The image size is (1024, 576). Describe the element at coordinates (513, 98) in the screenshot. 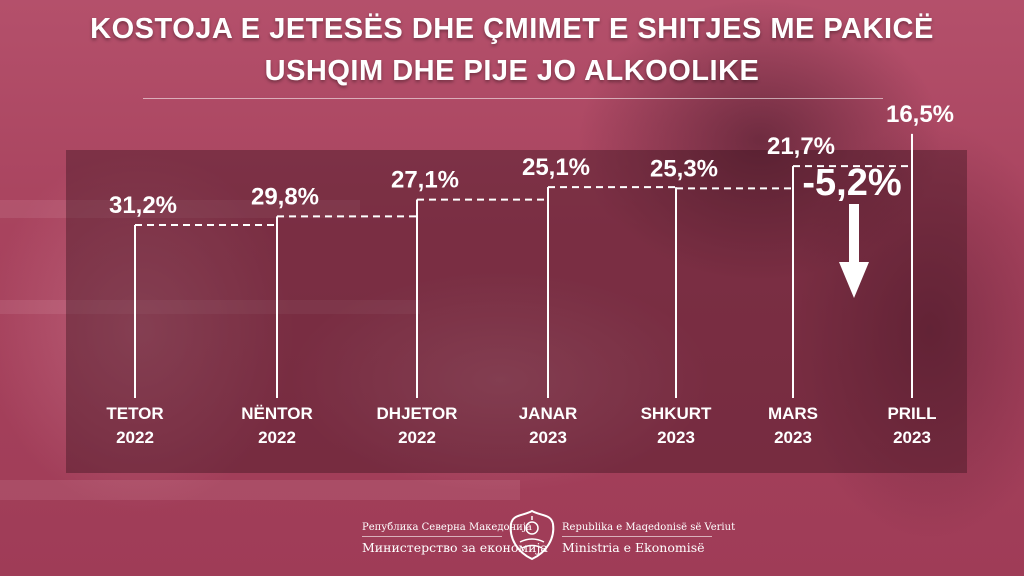

I see `title-divider` at that location.